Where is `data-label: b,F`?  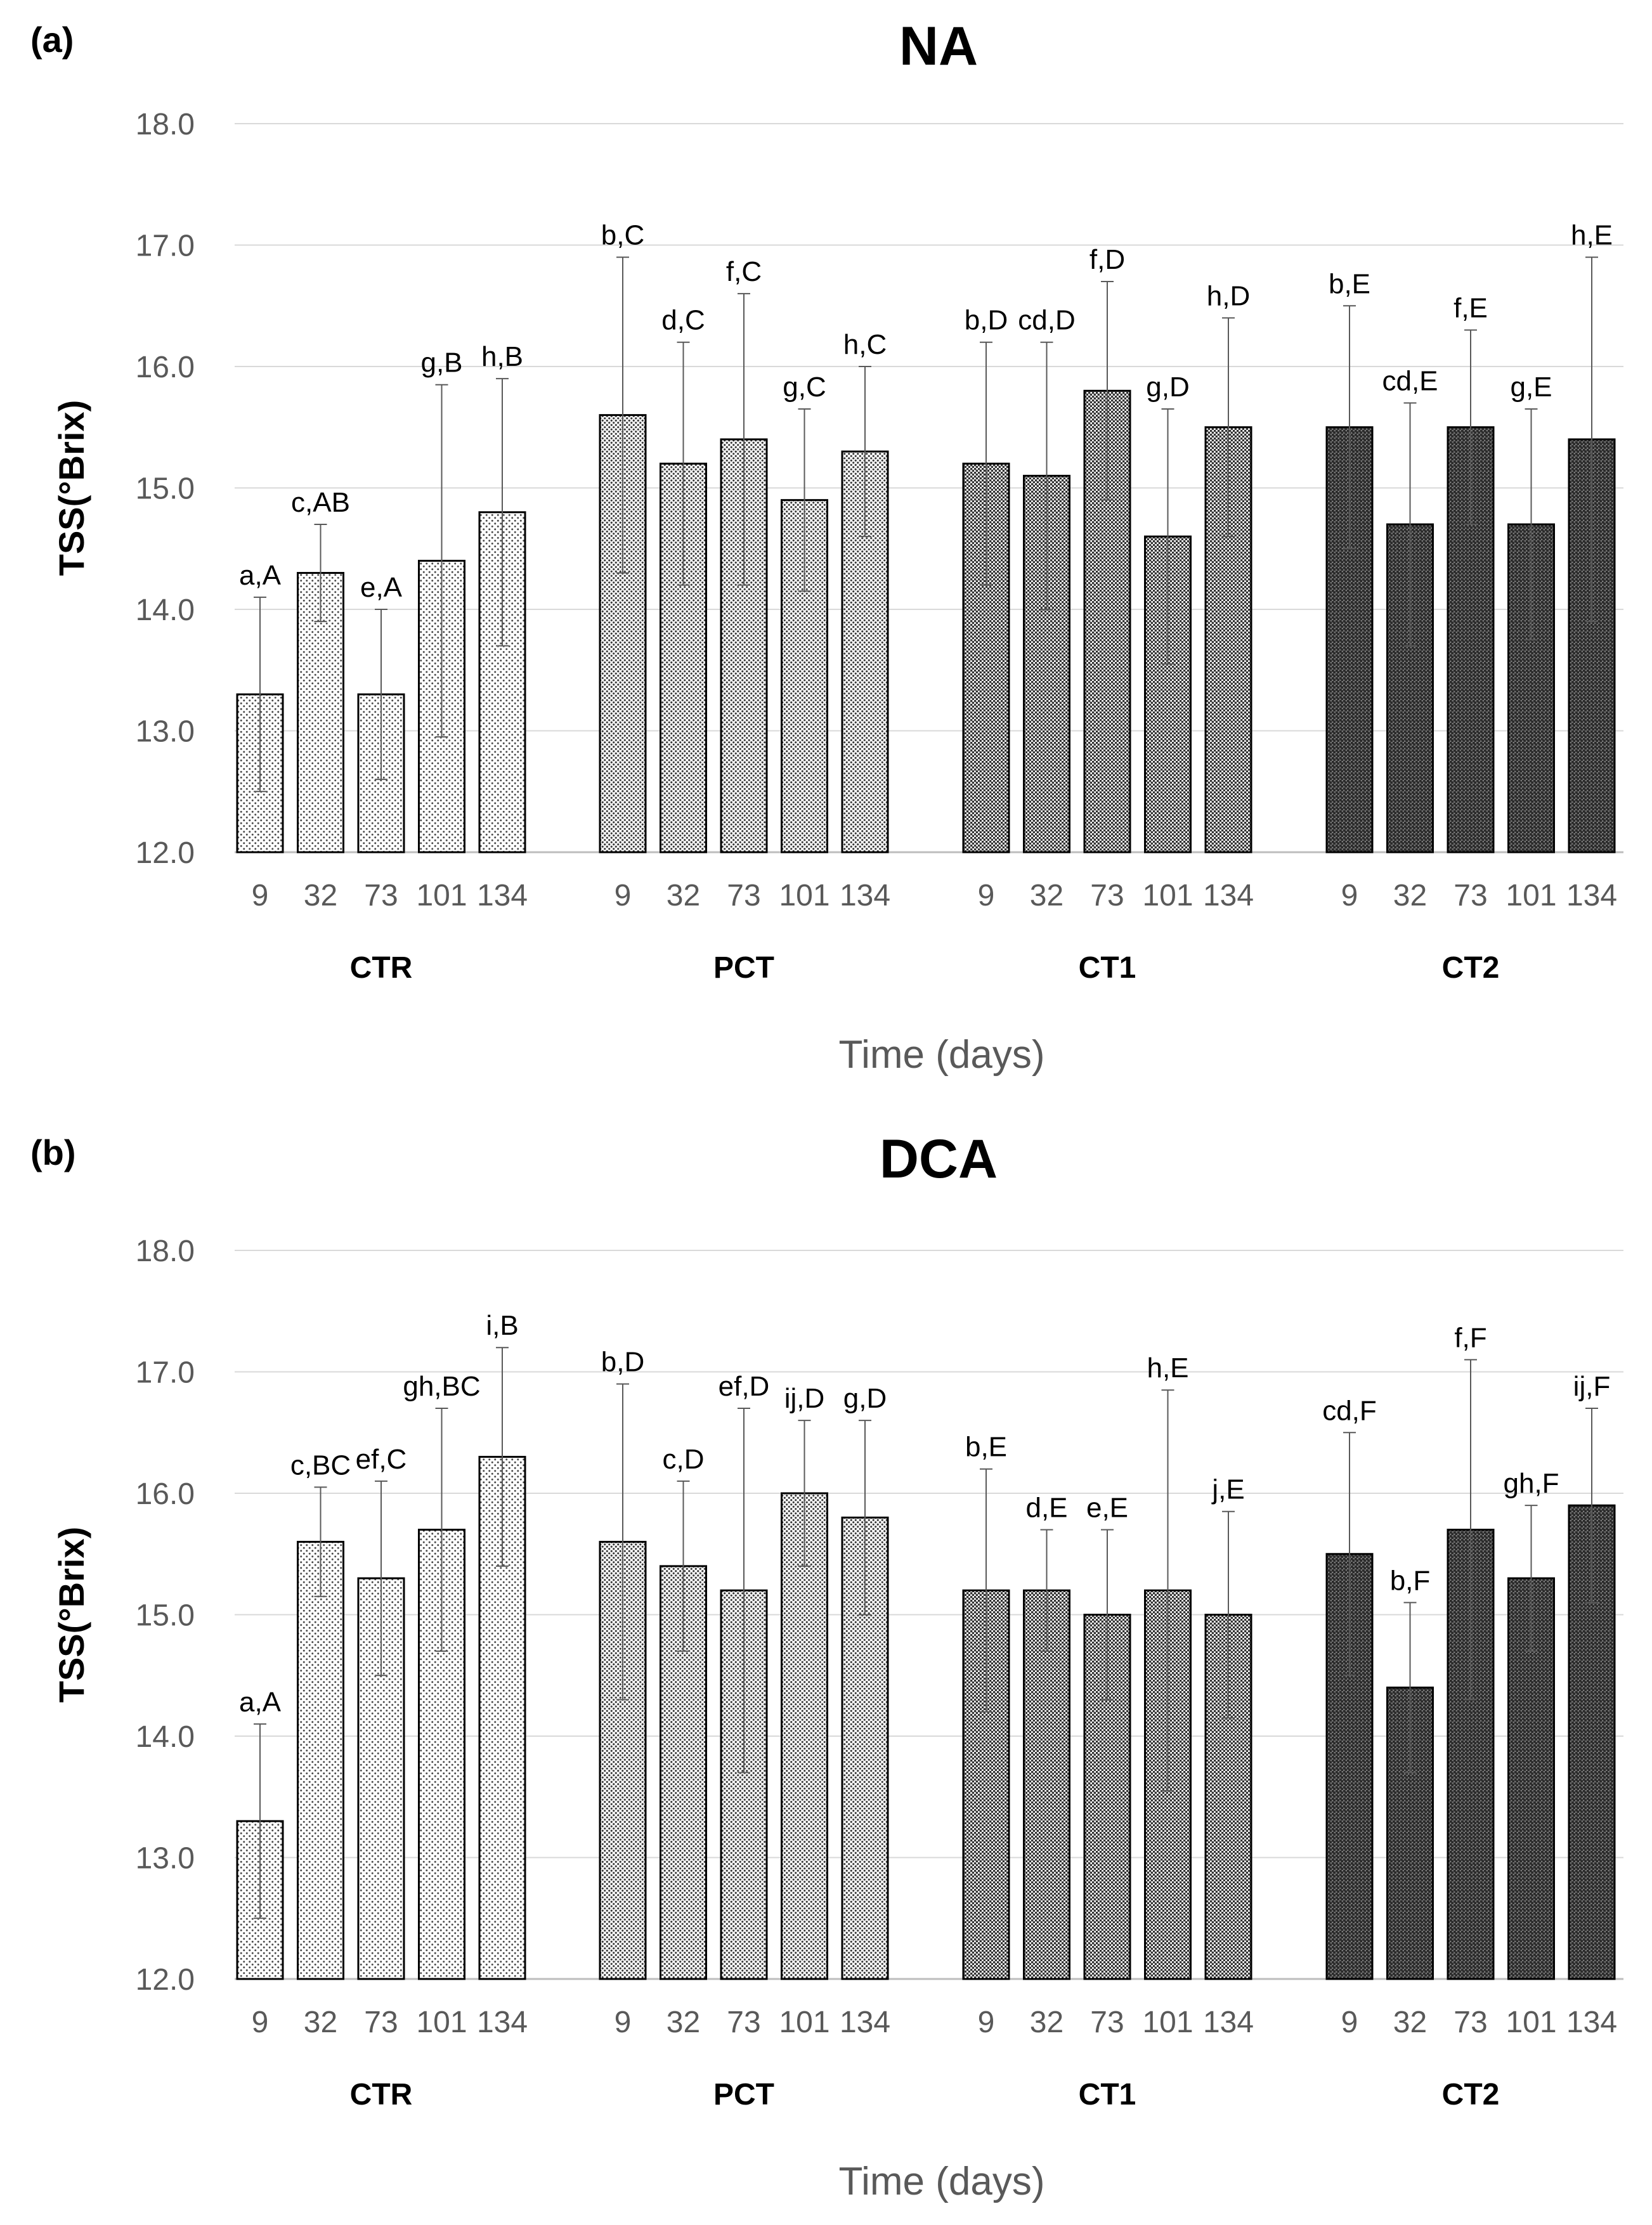
data-label: b,F is located at coordinates (1410, 1580).